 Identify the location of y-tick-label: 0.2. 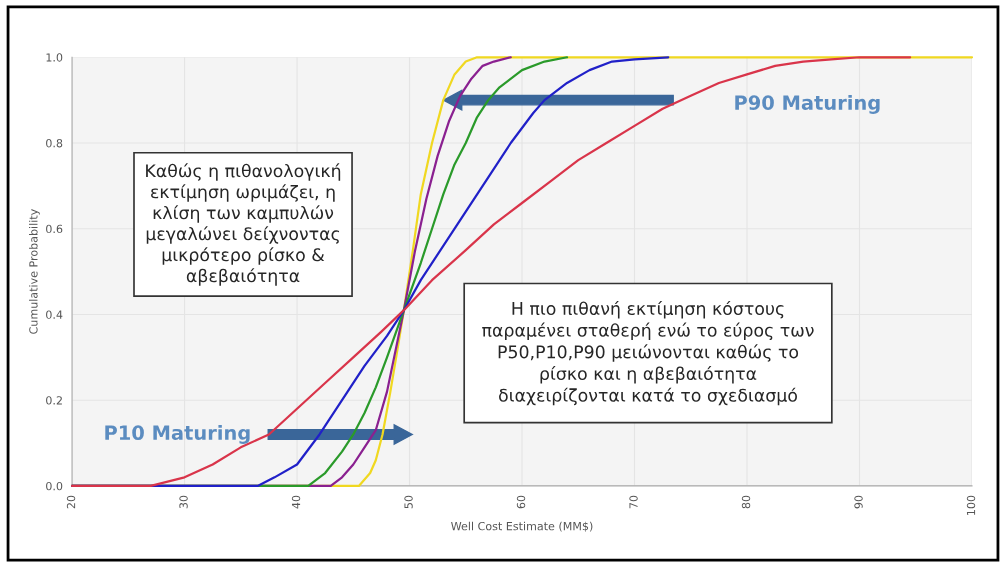
(54, 400).